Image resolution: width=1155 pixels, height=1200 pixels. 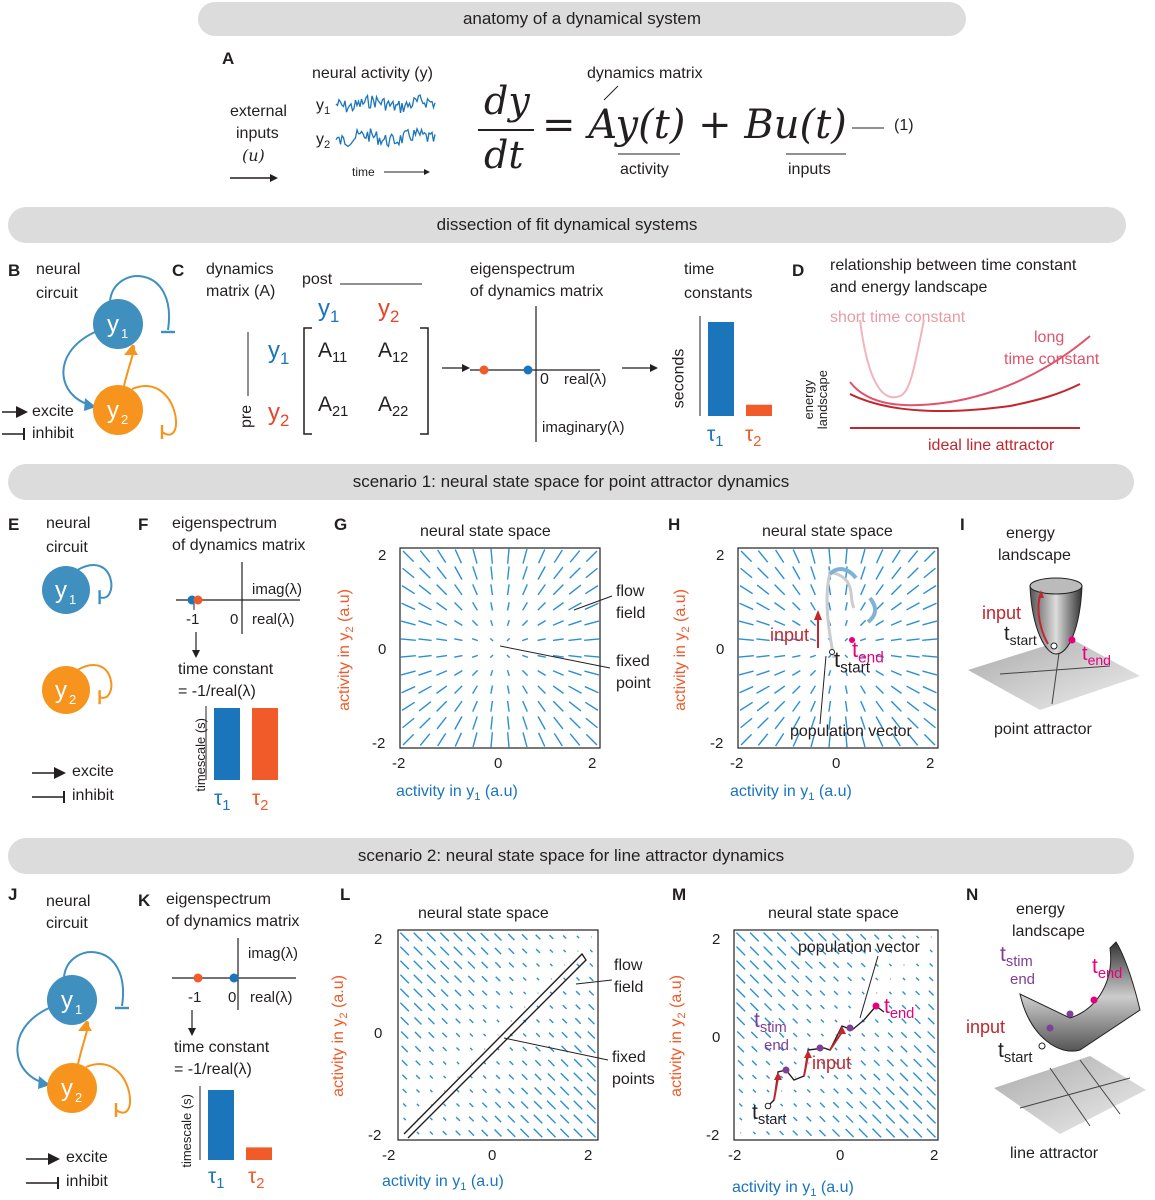 I want to click on h-popvec-label: population vector, so click(x=851, y=731).